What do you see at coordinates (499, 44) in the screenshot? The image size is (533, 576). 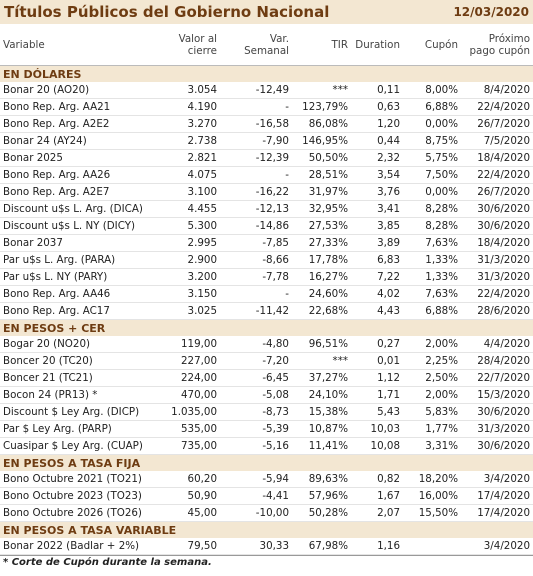 I see `column-label: Próximo pago cupón` at bounding box center [499, 44].